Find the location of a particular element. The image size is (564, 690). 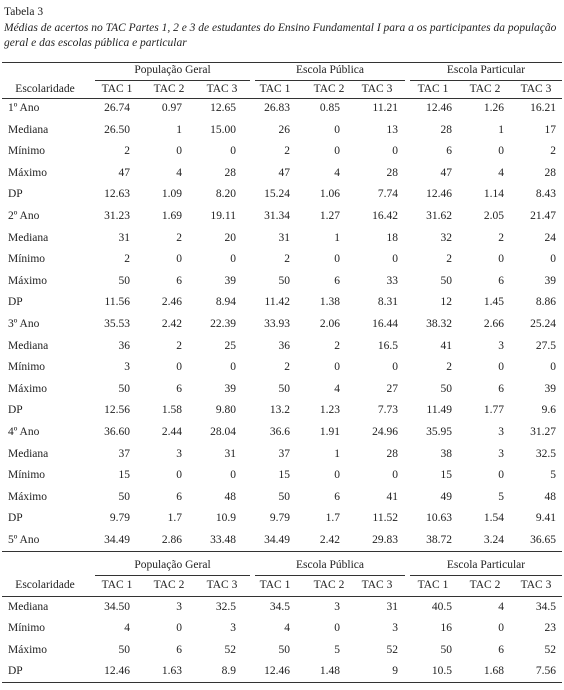

cell: 31.27 is located at coordinates (543, 432).